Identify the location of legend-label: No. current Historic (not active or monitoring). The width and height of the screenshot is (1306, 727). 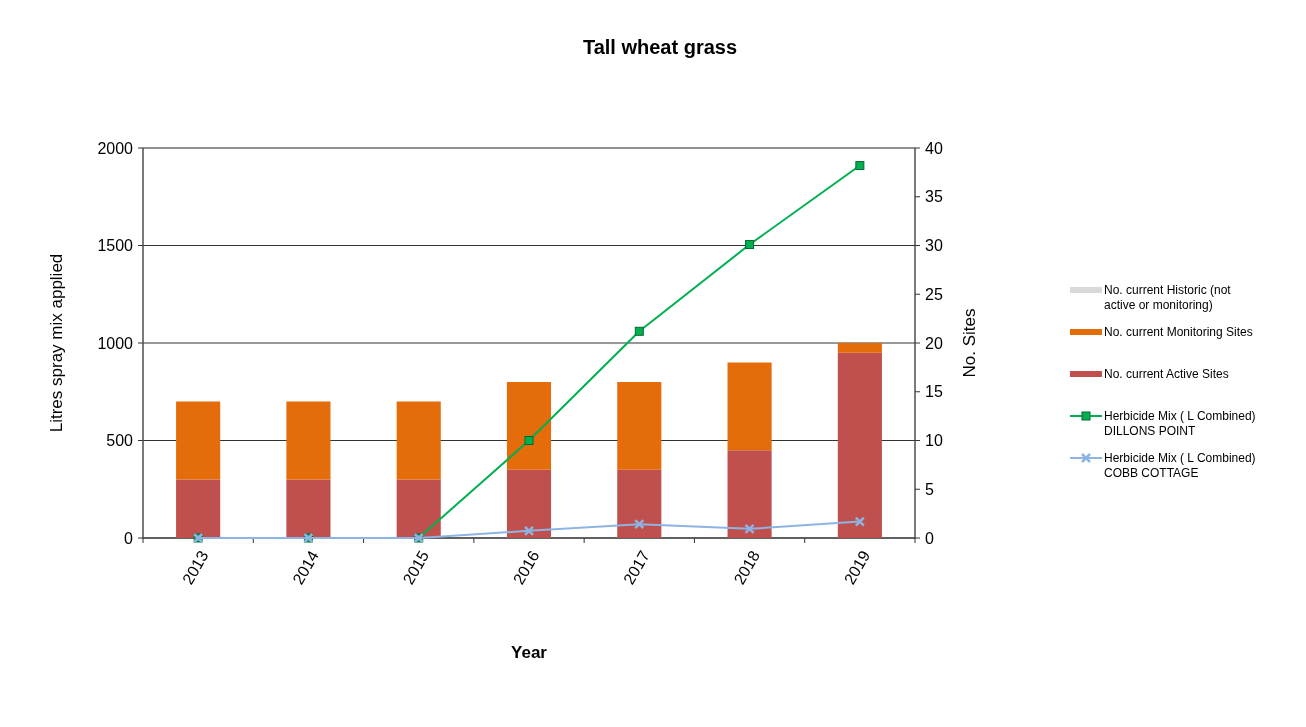
(1168, 297).